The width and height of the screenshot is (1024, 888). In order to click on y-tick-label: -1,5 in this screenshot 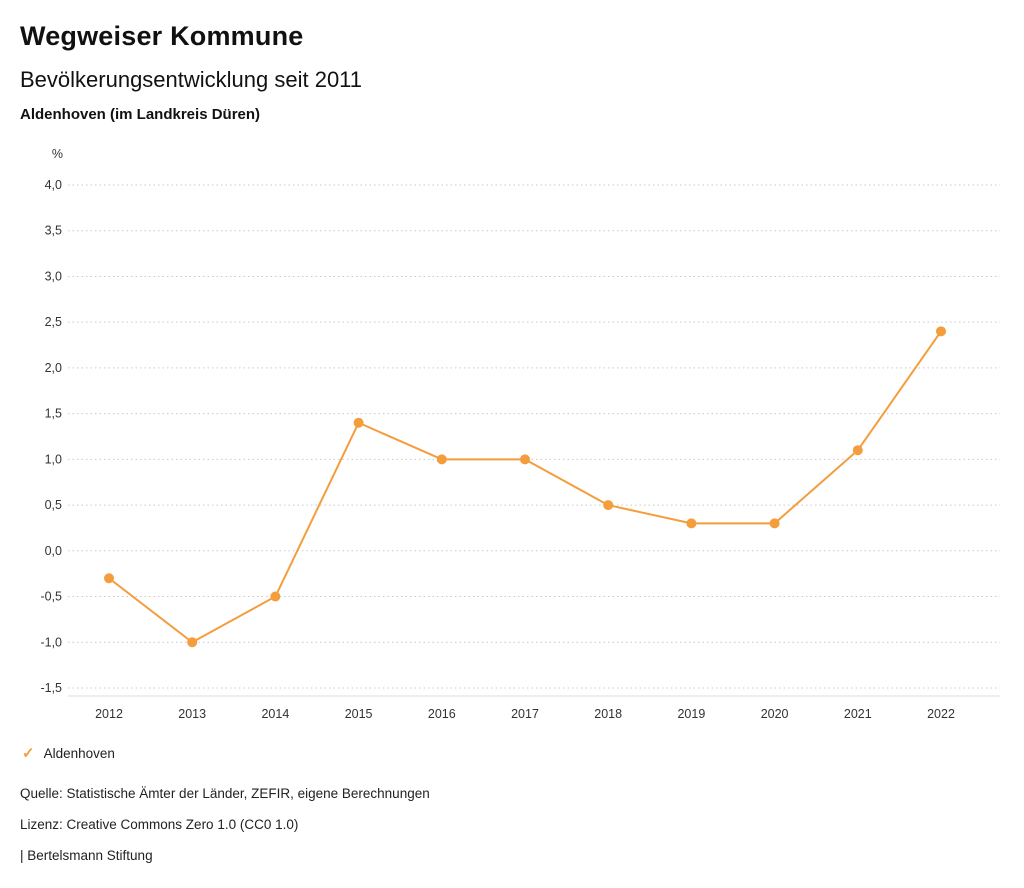, I will do `click(51, 688)`.